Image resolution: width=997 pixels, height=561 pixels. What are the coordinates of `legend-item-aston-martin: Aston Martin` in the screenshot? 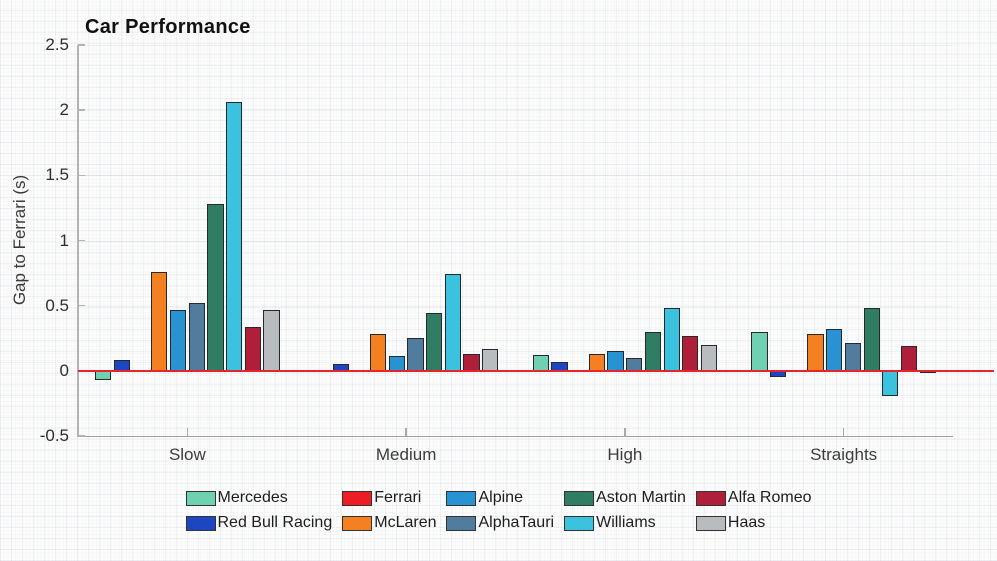 It's located at (625, 498).